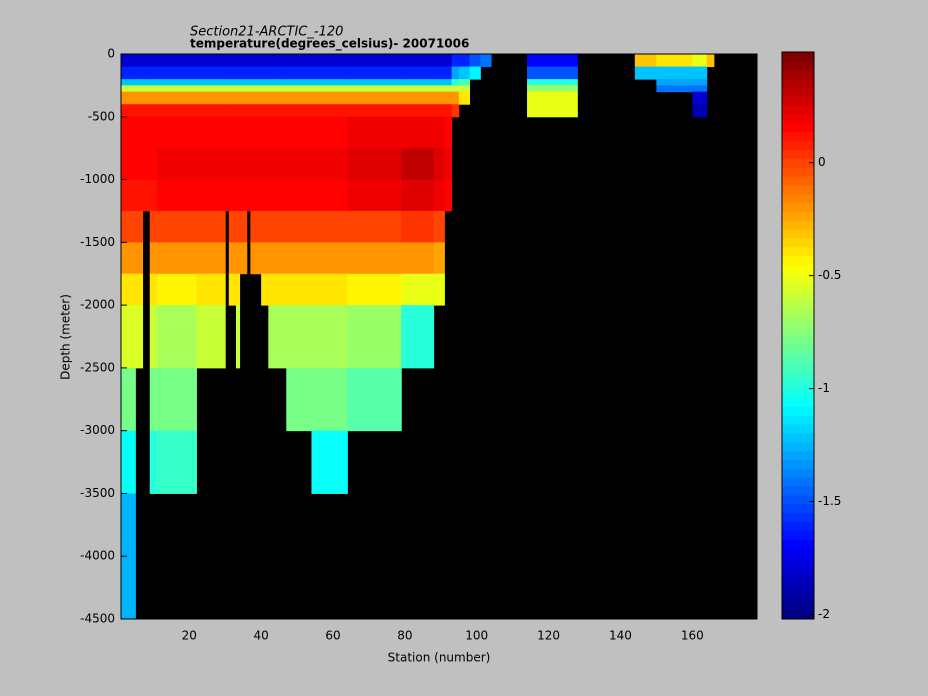  What do you see at coordinates (101, 116) in the screenshot?
I see `y-tick-label: -500` at bounding box center [101, 116].